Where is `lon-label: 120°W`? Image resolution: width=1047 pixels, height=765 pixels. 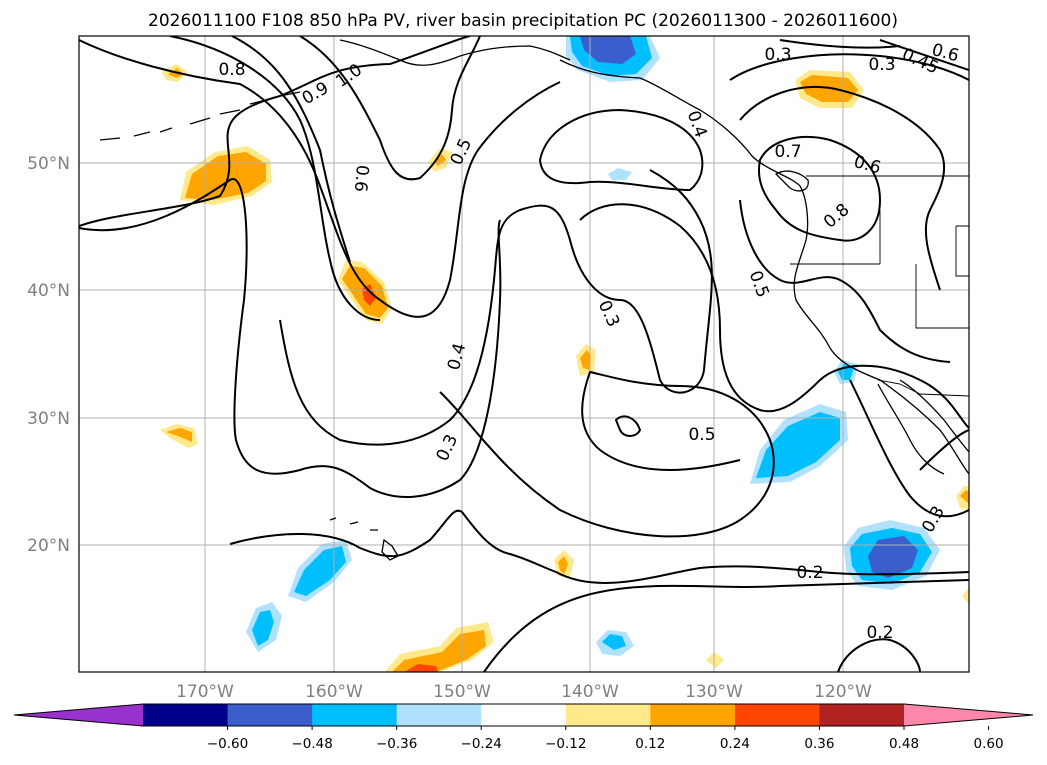 lon-label: 120°W is located at coordinates (843, 692).